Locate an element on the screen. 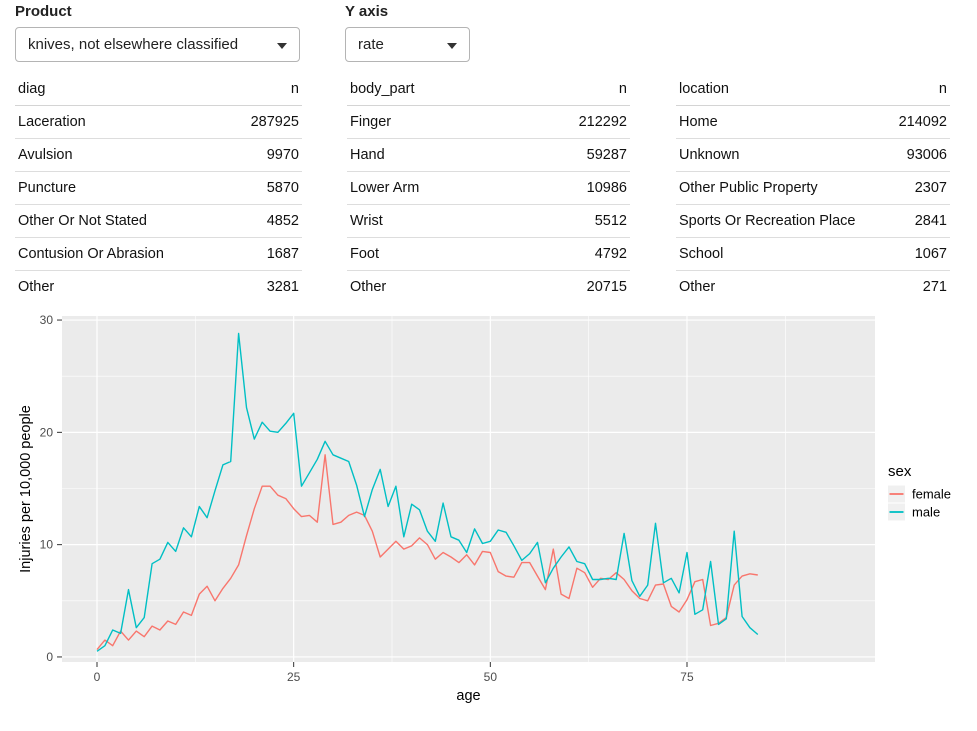 Image resolution: width=977 pixels, height=731 pixels. count-cell: 287925 is located at coordinates (264, 122).